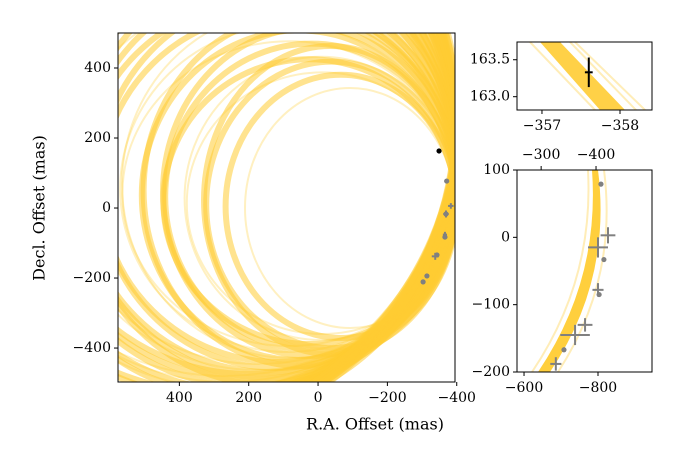  I want to click on x2-tick-label: −400, so click(596, 155).